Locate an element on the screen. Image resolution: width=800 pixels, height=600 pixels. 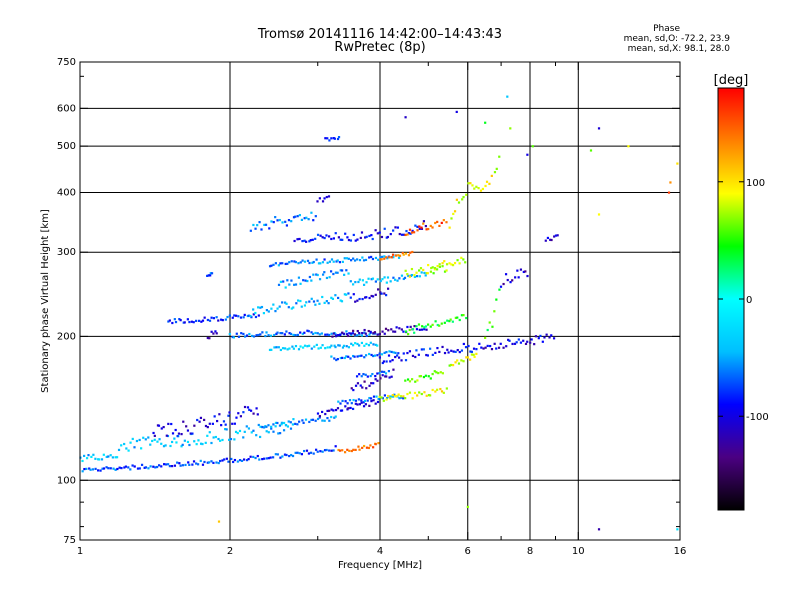
x-tick-label: 1 is located at coordinates (80, 551).